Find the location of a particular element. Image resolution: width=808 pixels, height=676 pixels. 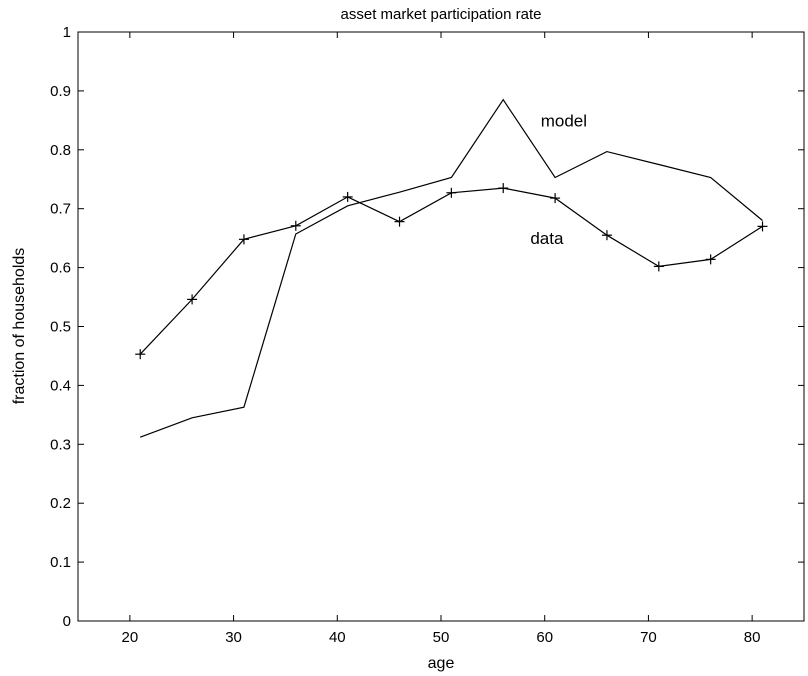

x-tick-label: 60 is located at coordinates (544, 637).